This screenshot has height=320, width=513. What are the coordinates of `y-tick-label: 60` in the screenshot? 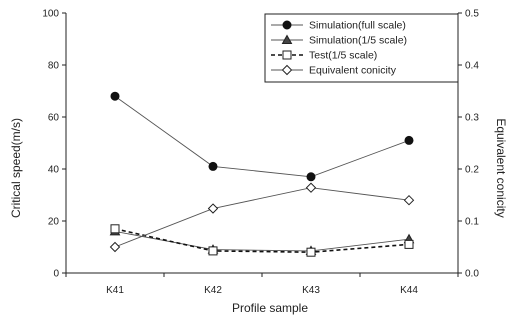 It's located at (54, 118).